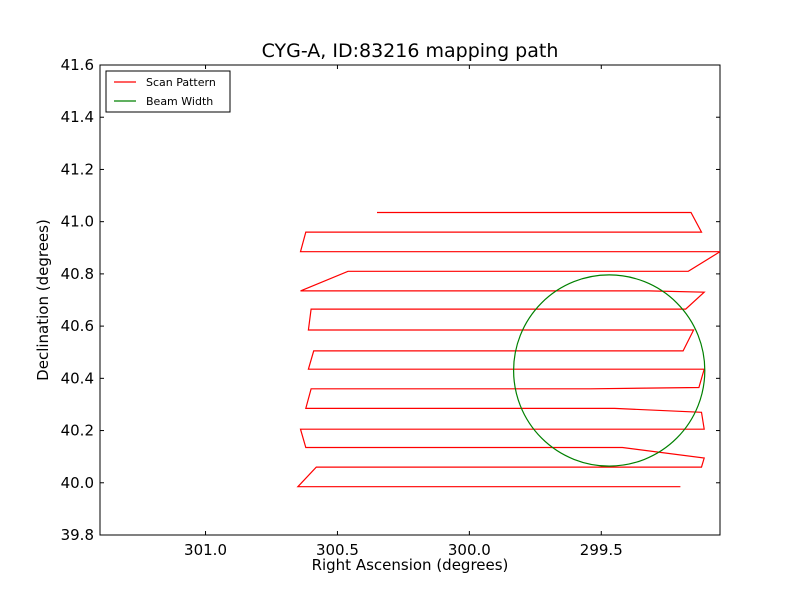 This screenshot has height=600, width=800. Describe the element at coordinates (77, 65) in the screenshot. I see `y-tick-label: 41.6` at that location.